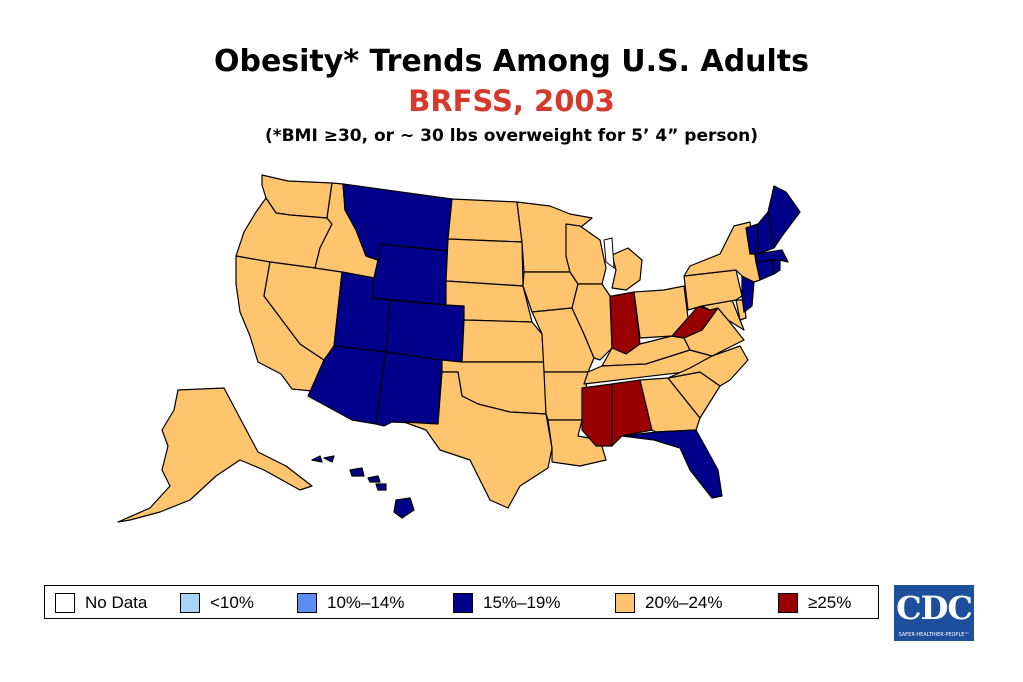 This screenshot has width=1023, height=682. What do you see at coordinates (577, 443) in the screenshot?
I see `state-la` at bounding box center [577, 443].